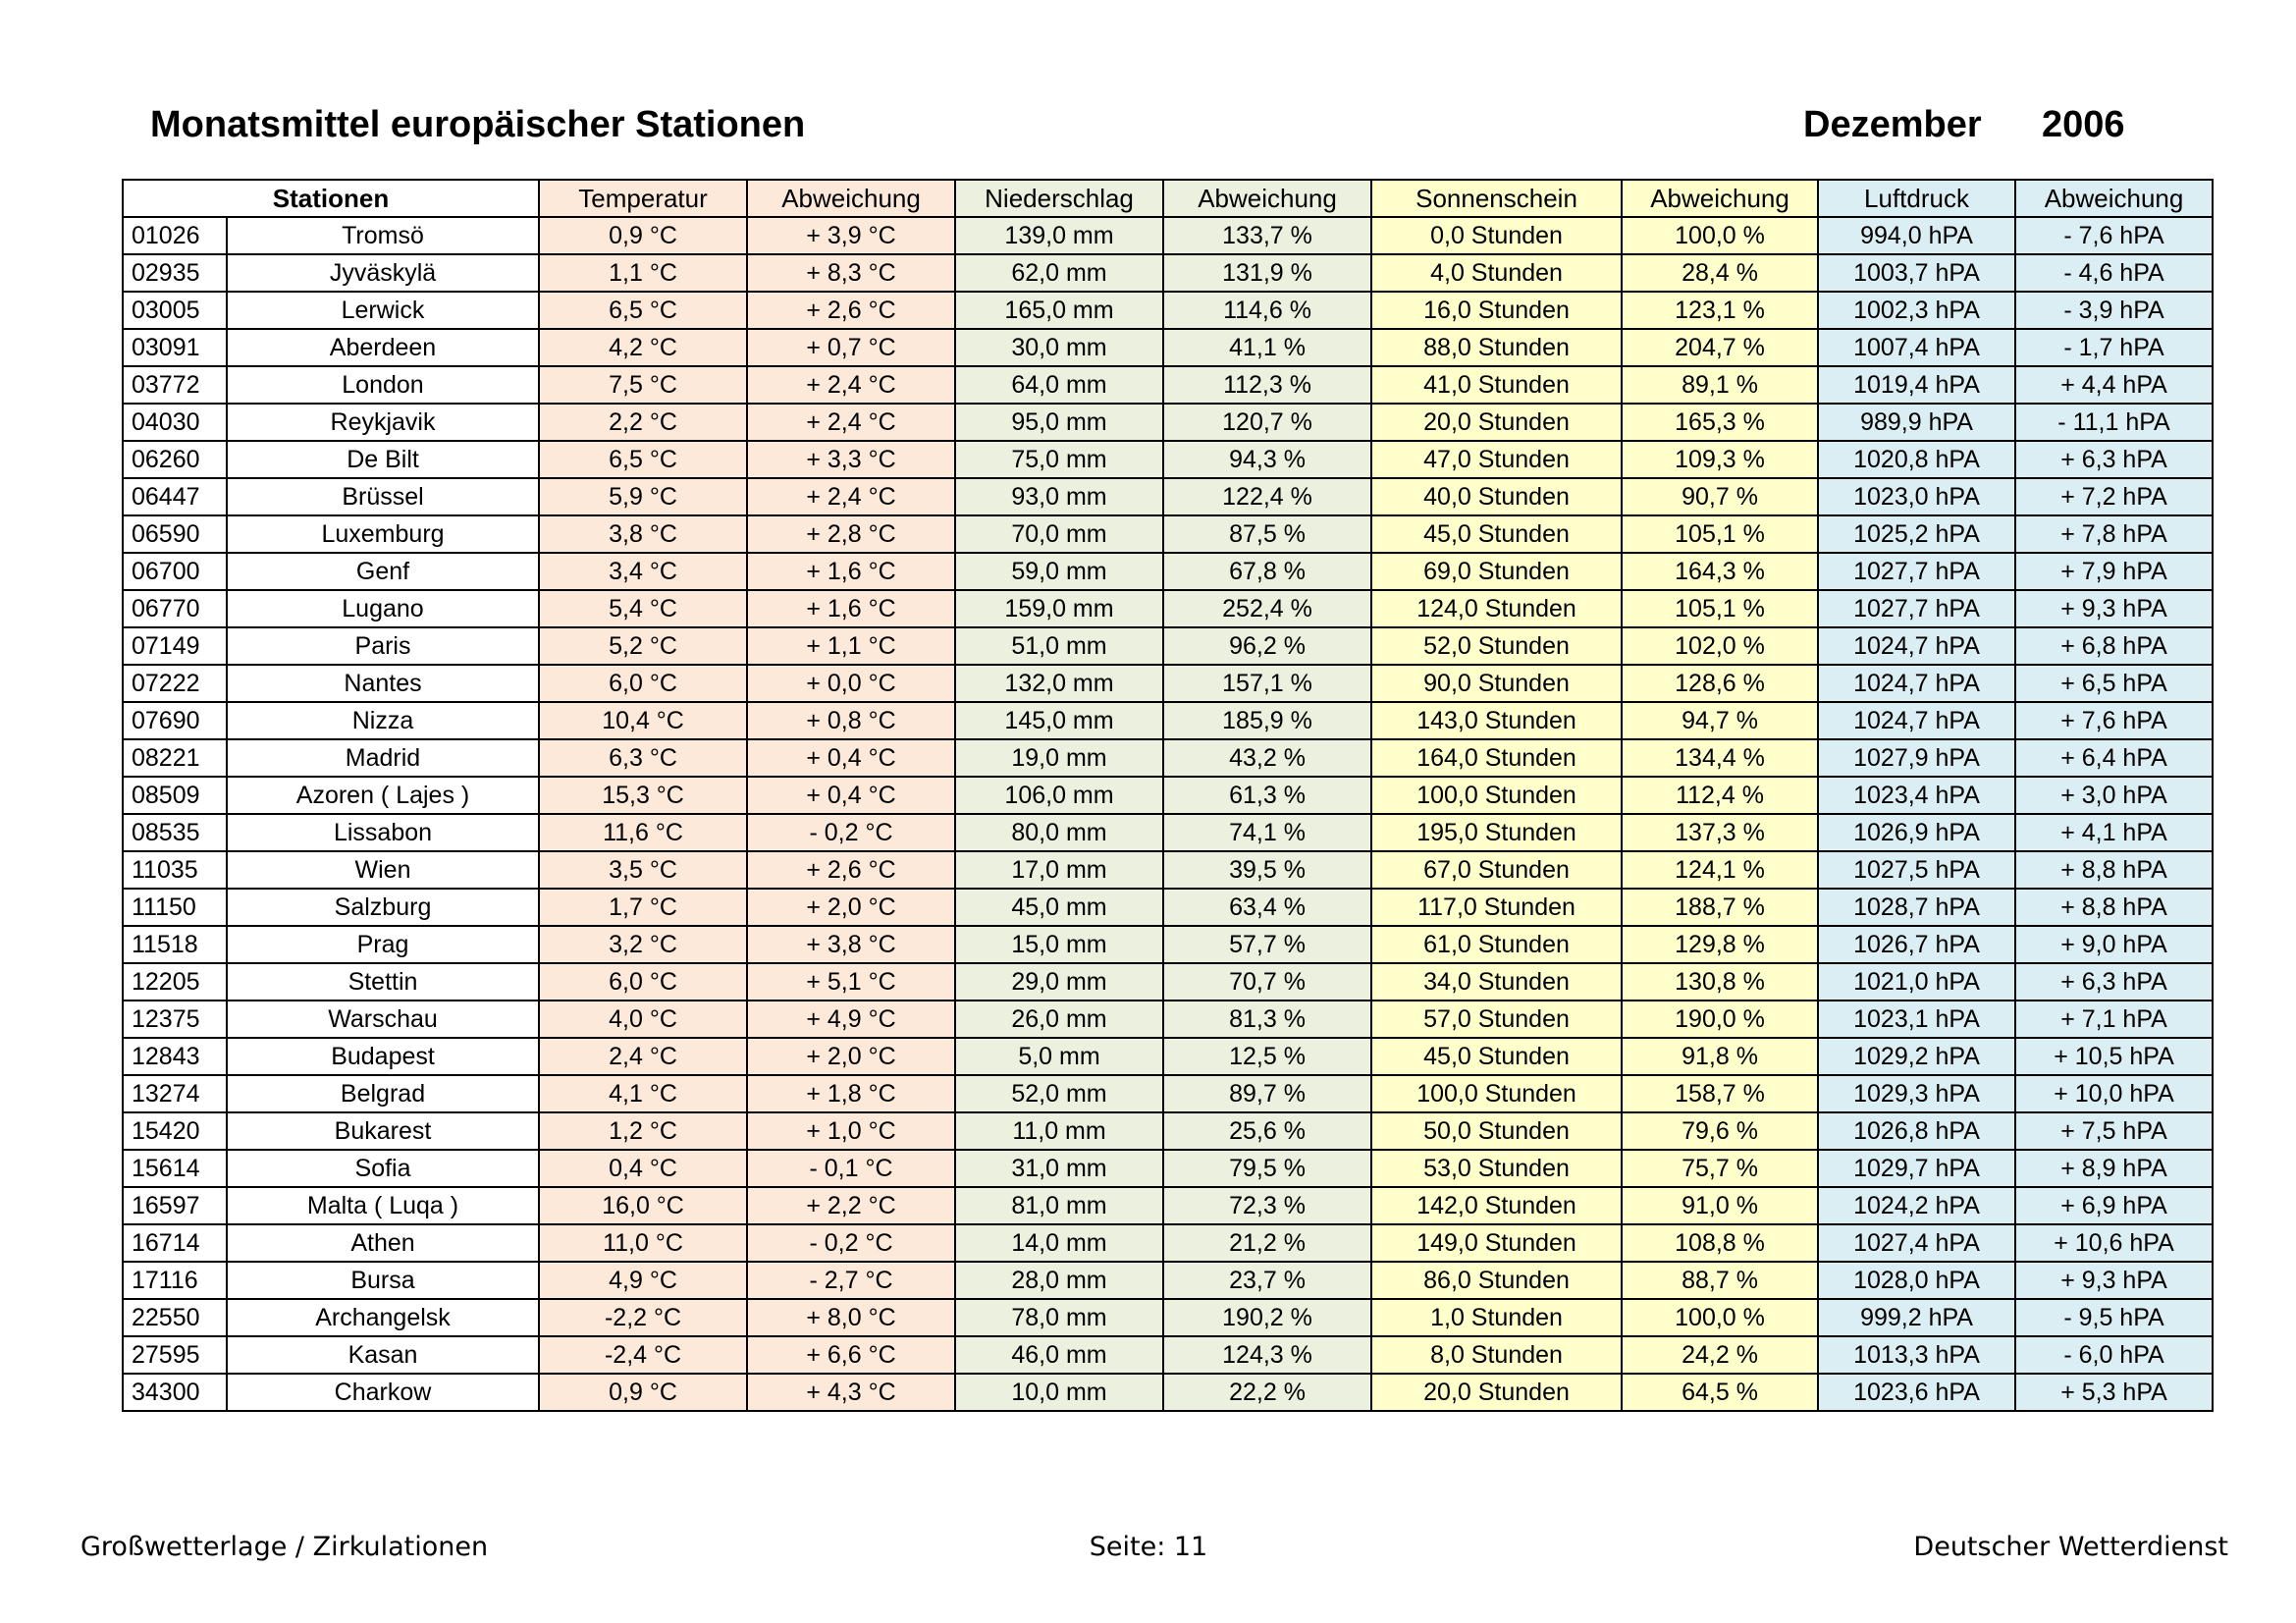 This screenshot has width=2296, height=1623. What do you see at coordinates (1917, 981) in the screenshot?
I see `cell: 1021,0 hPA` at bounding box center [1917, 981].